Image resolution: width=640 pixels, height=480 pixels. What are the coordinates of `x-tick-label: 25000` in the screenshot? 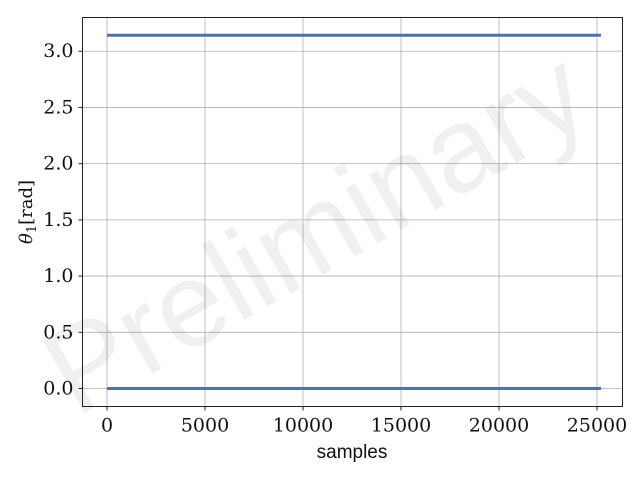 It's located at (597, 426).